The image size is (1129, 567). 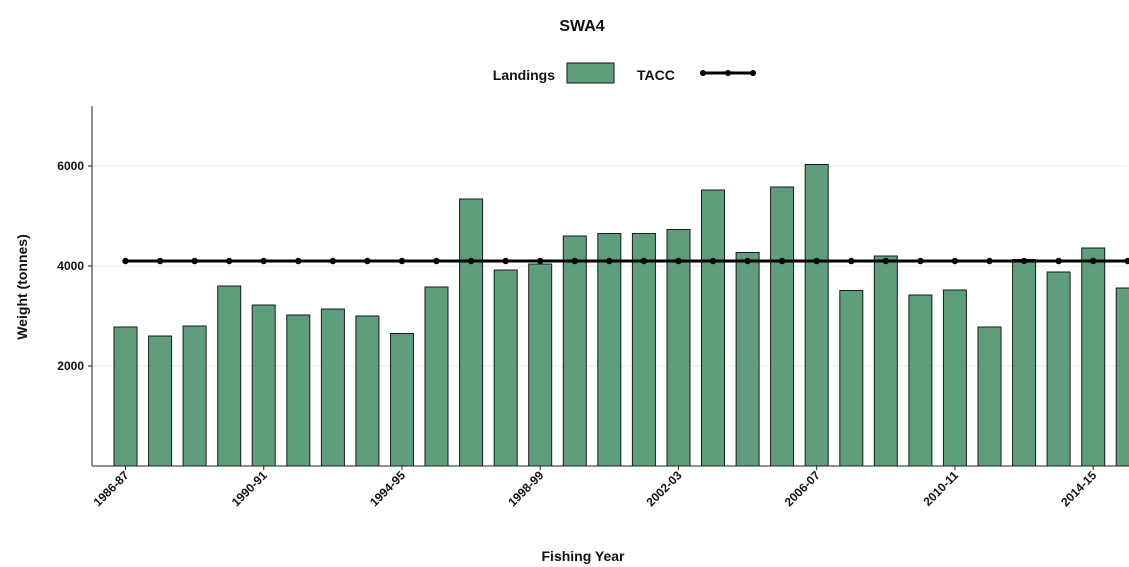 I want to click on y-tick-label-6000: 6000, so click(x=70, y=166).